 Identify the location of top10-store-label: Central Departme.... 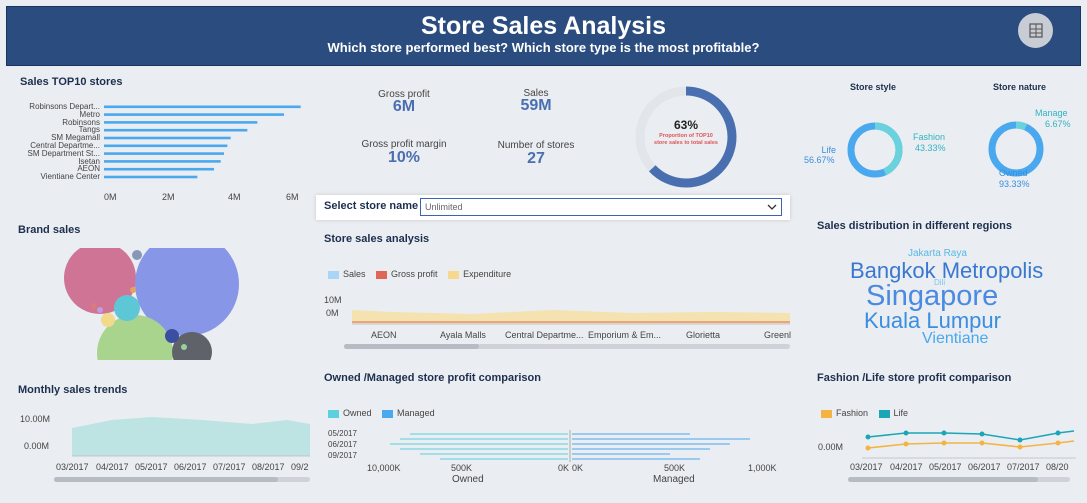
(65, 145).